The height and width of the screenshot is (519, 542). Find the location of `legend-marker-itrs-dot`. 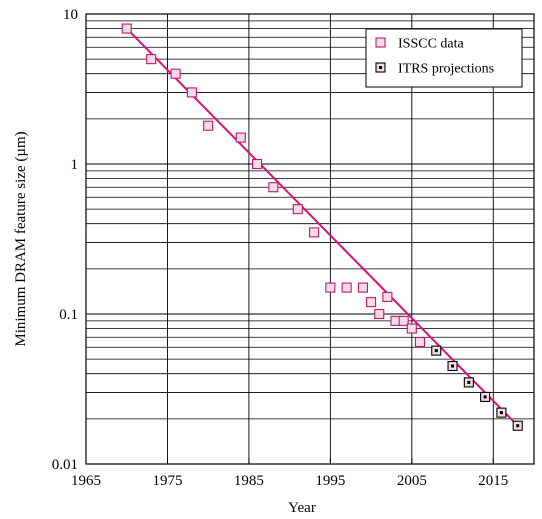

legend-marker-itrs-dot is located at coordinates (380, 67).